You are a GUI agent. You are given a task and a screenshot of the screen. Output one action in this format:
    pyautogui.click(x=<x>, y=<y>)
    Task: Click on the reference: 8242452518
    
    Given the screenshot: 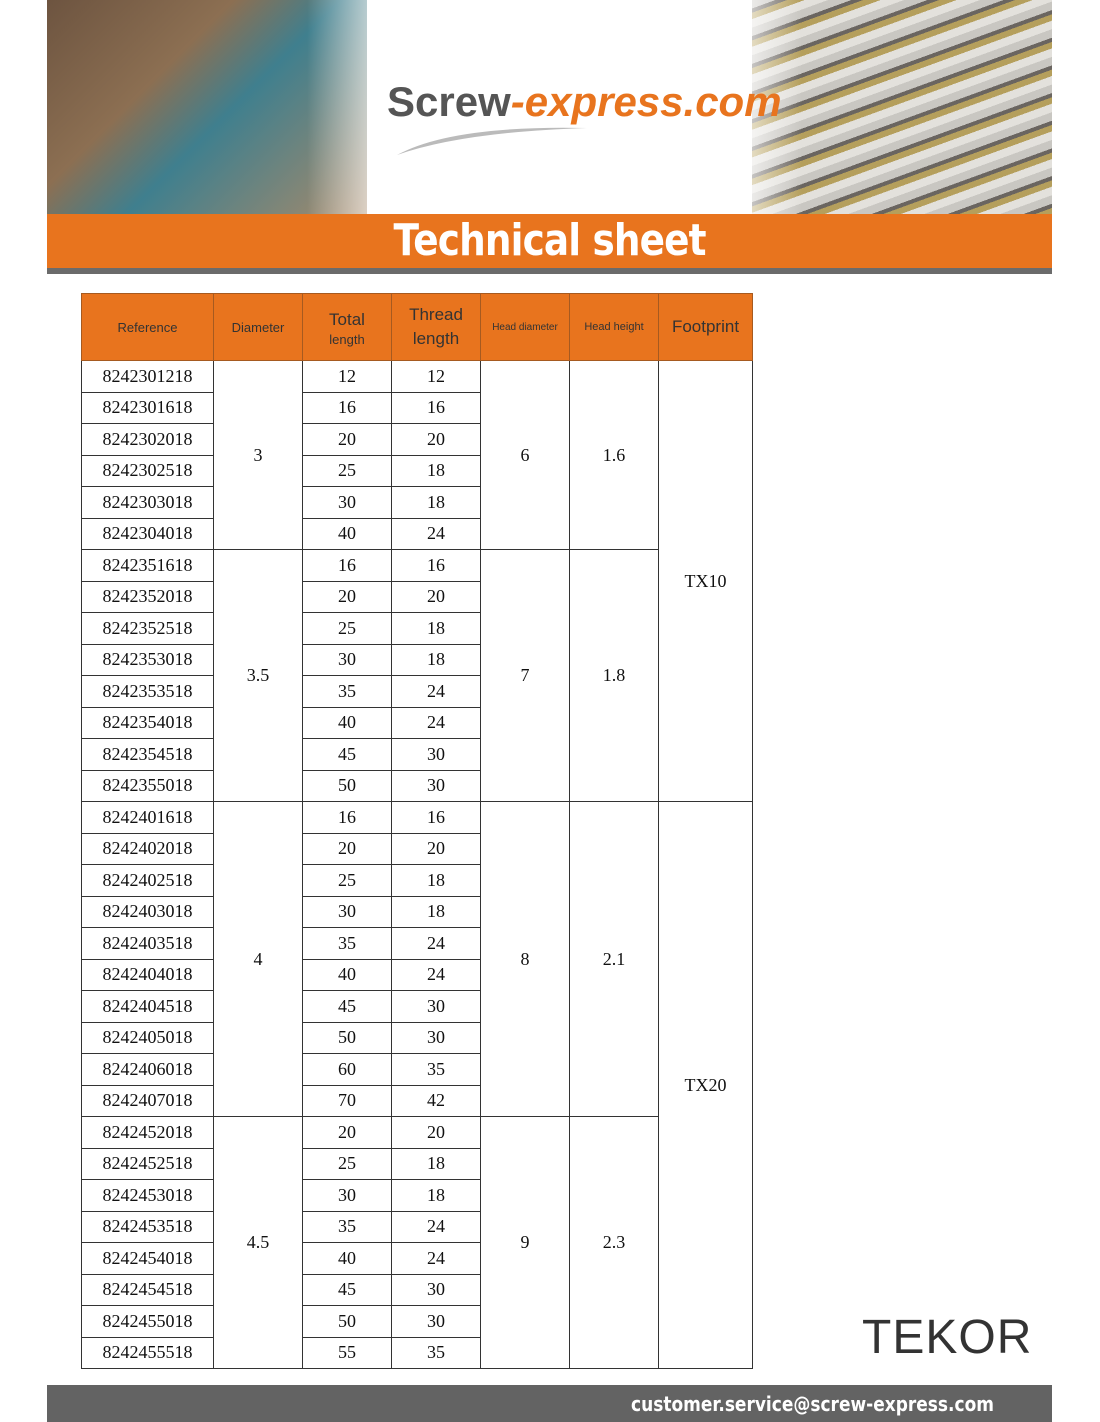 What is the action you would take?
    pyautogui.click(x=147, y=1163)
    